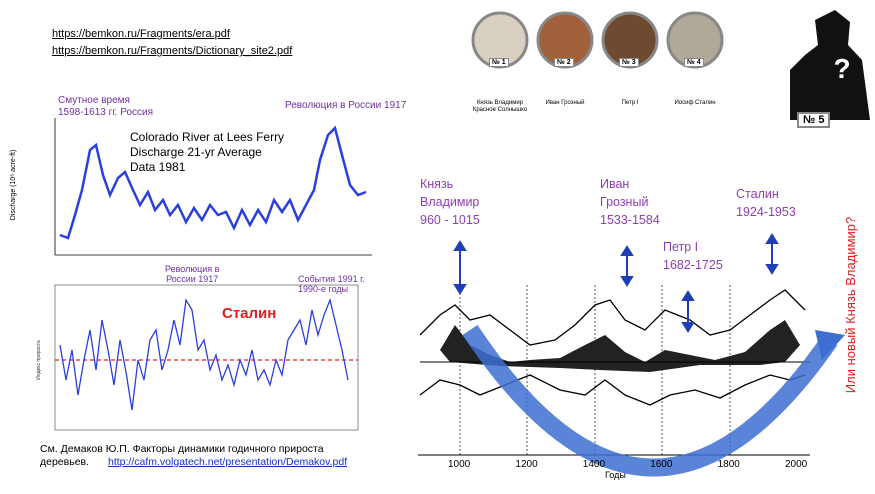 Image resolution: width=875 pixels, height=494 pixels. I want to click on portraits: ?, so click(670, 65).